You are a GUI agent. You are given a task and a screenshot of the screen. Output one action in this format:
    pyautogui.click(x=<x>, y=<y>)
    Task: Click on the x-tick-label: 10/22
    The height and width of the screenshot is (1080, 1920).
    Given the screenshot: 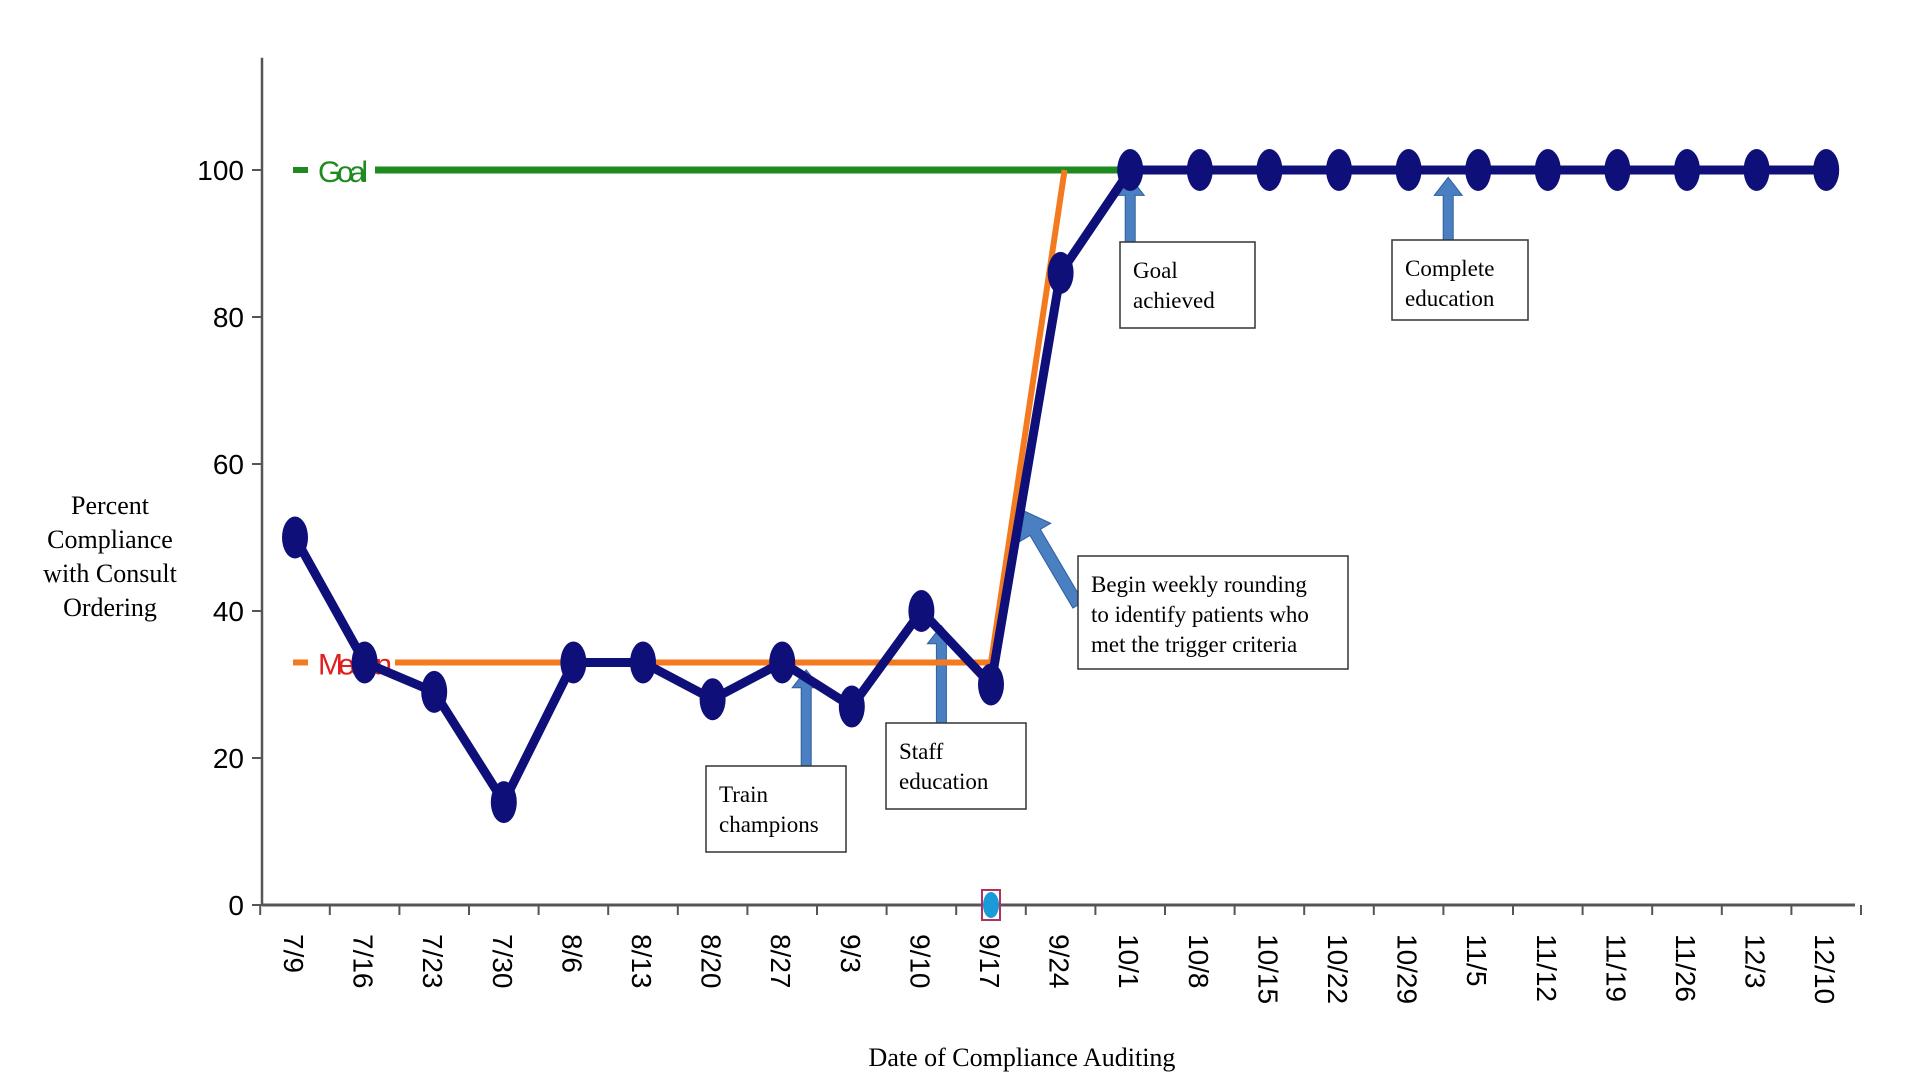 What is the action you would take?
    pyautogui.click(x=1337, y=969)
    